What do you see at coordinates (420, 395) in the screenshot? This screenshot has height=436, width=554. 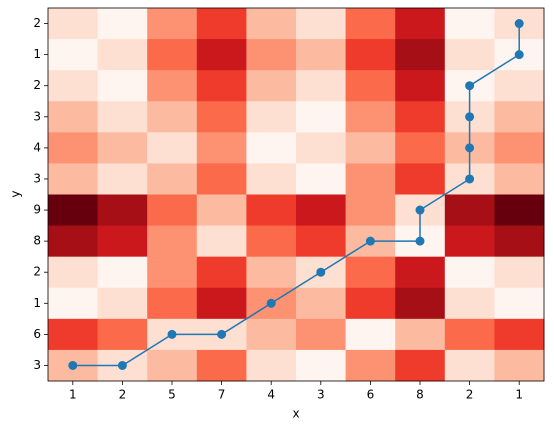 I see `x-tick-label: 8` at bounding box center [420, 395].